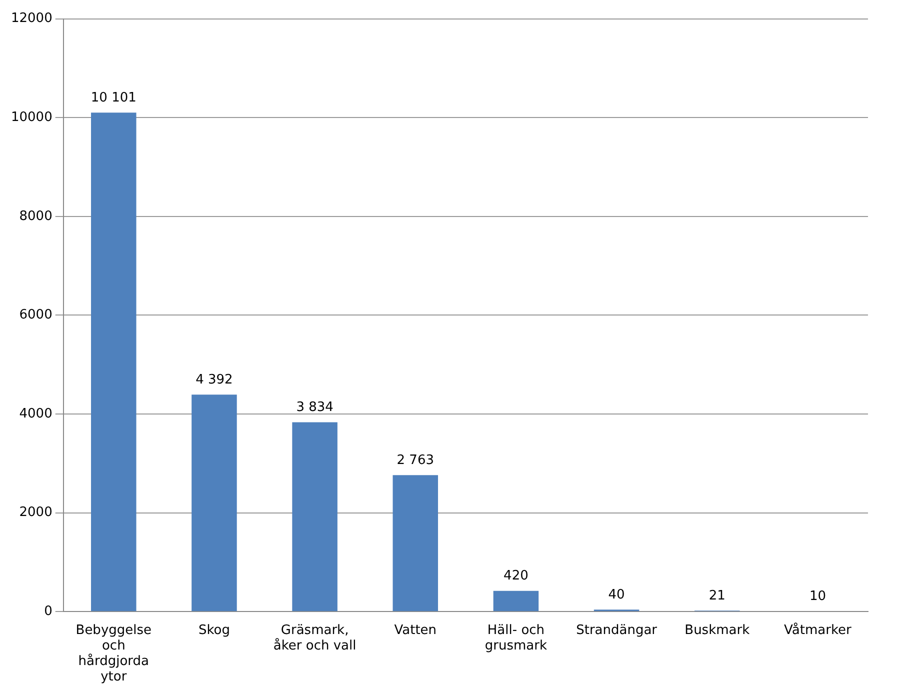 The width and height of the screenshot is (898, 699). What do you see at coordinates (35, 216) in the screenshot?
I see `y-tick-label: 8000` at bounding box center [35, 216].